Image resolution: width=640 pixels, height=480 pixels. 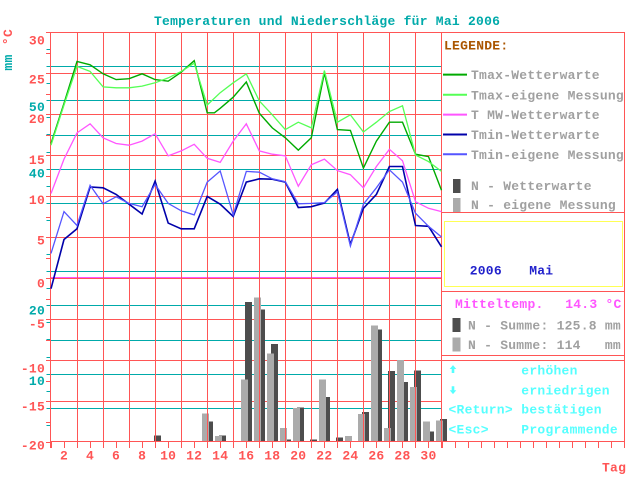 What do you see at coordinates (535, 135) in the screenshot?
I see `svg-text: Tmin-Wetterwarte` at bounding box center [535, 135].